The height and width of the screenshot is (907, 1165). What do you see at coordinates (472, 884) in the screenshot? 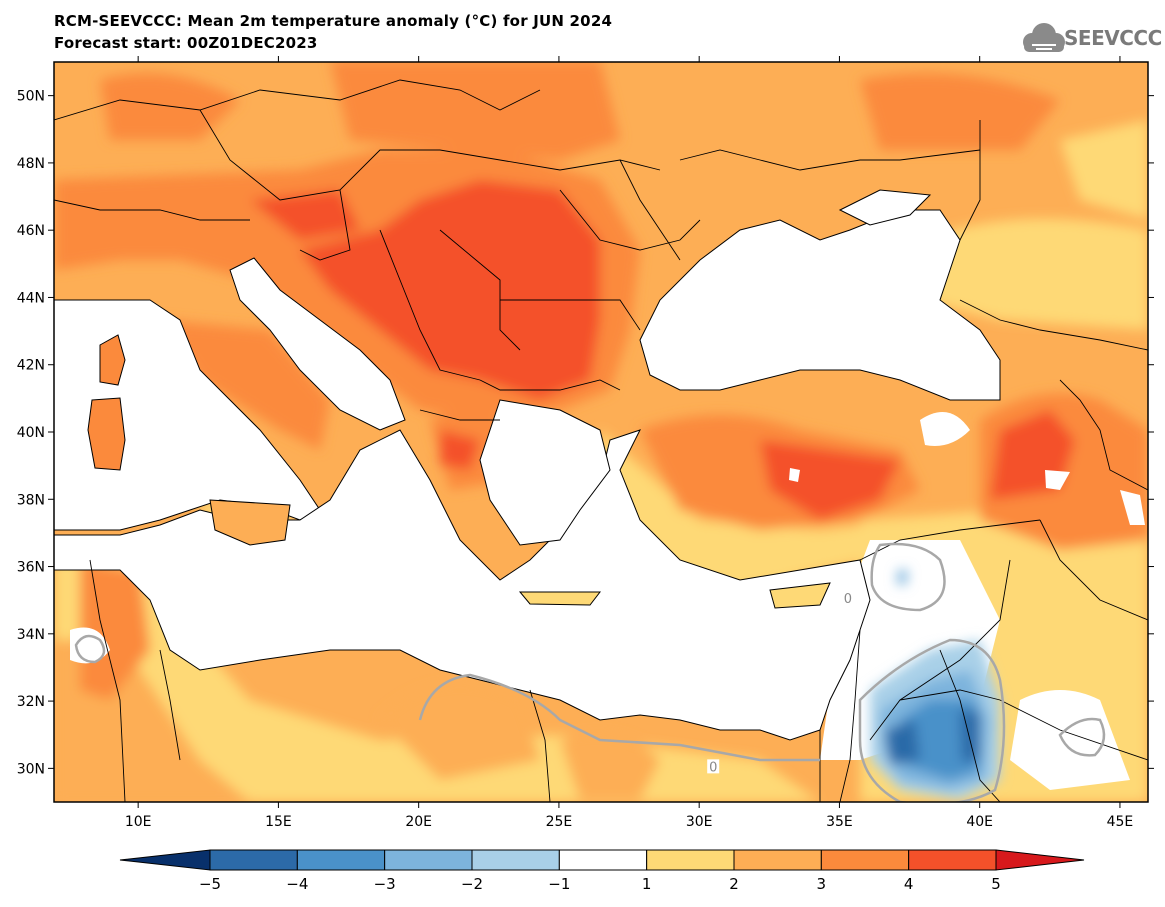
I see `colorbar-tick-label: −2` at bounding box center [472, 884].